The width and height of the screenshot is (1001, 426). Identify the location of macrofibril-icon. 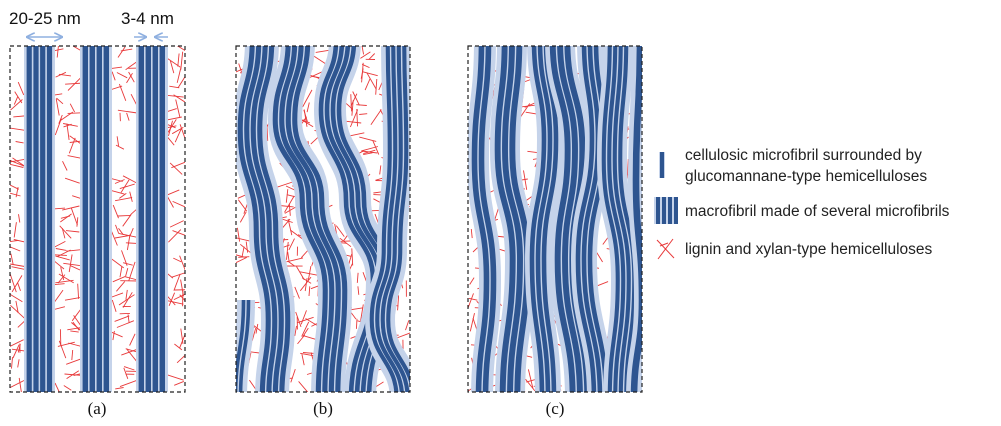
(666, 210).